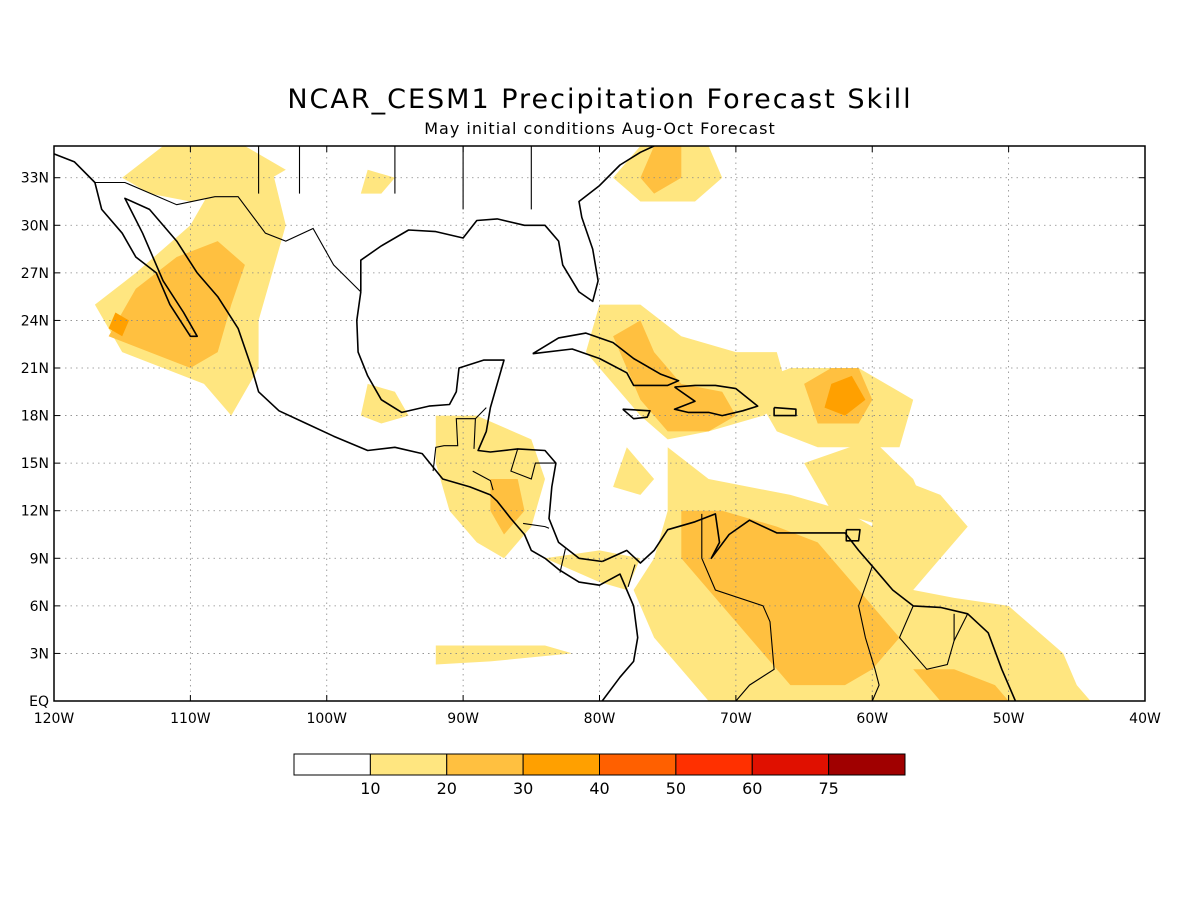 The height and width of the screenshot is (900, 1200). Describe the element at coordinates (35, 440) in the screenshot. I see `latitude-labels: 33N 30N 27N 24N 21N 18N 15N 12N 9N 6N 3N EQ` at that location.